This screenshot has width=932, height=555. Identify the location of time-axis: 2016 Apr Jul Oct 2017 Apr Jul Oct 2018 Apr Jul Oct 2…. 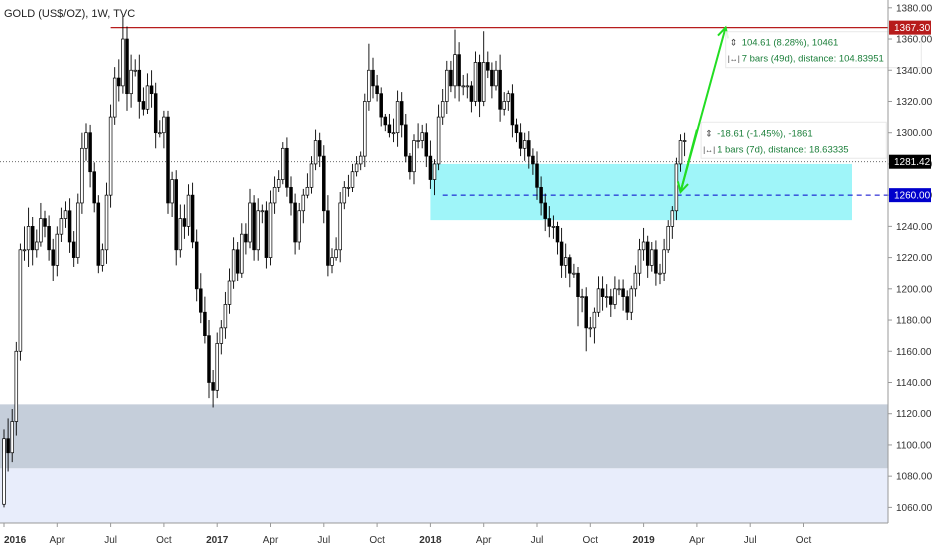
(444, 534).